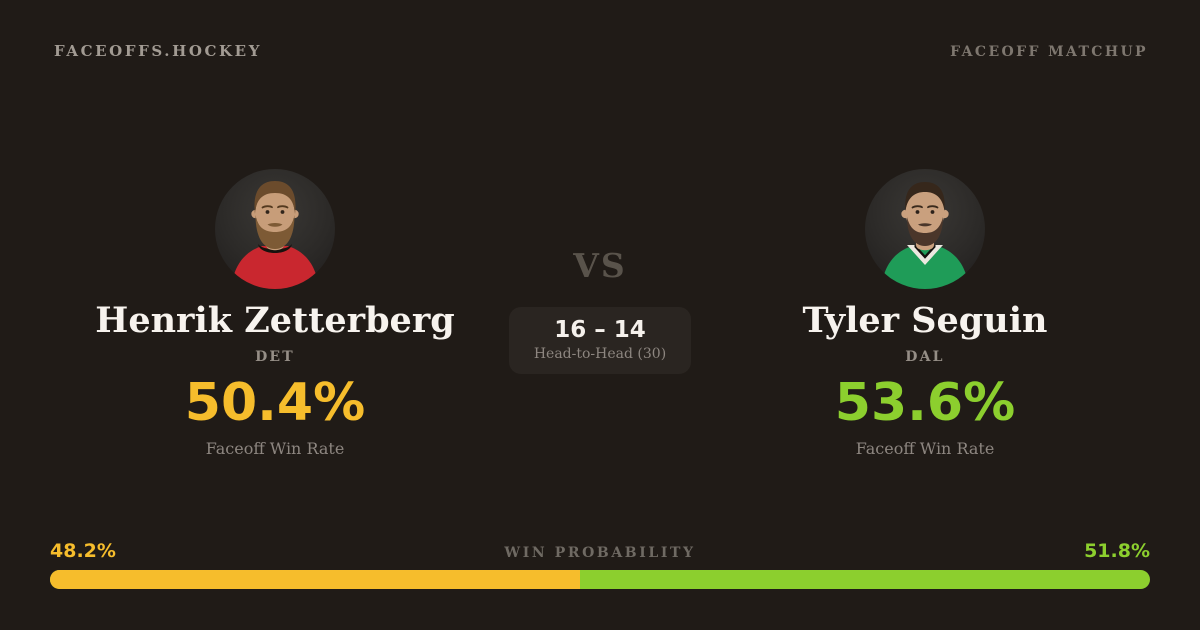 The height and width of the screenshot is (630, 1200). Describe the element at coordinates (600, 579) in the screenshot. I see `win-probability-bar` at that location.